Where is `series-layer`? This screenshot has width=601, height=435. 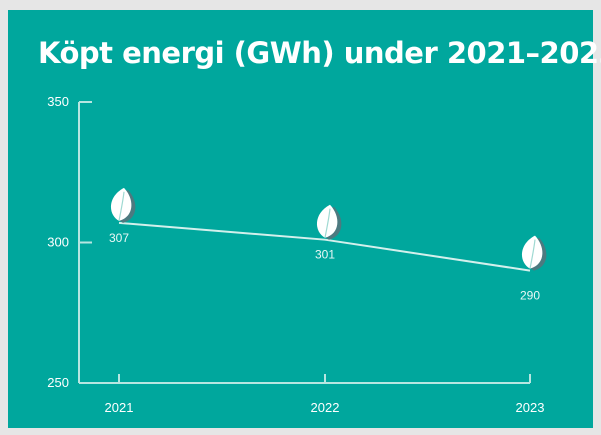 series-layer is located at coordinates (324, 246).